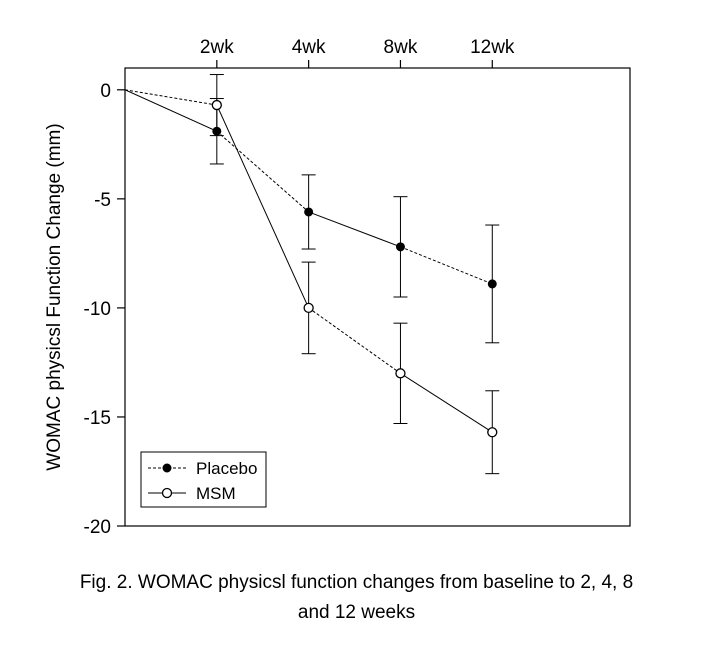 This screenshot has width=713, height=672. I want to click on y-tick-label-1: -5, so click(102, 200).